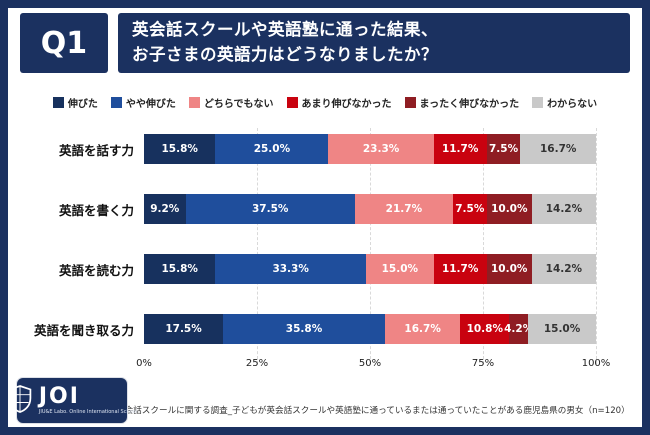 The width and height of the screenshot is (650, 435). I want to click on axis-tick-label: 75%, so click(483, 363).